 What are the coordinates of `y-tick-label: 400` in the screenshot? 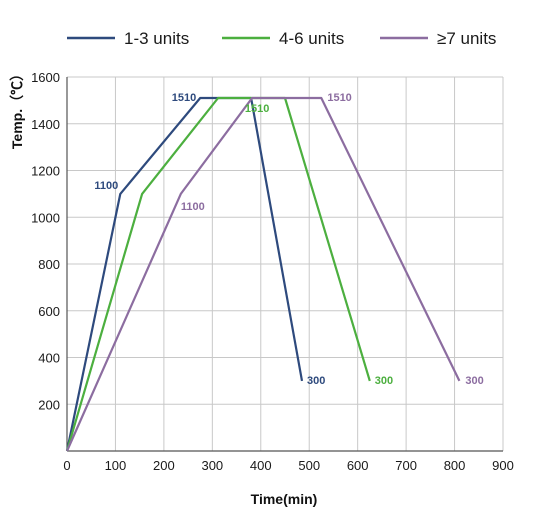 It's located at (49, 358).